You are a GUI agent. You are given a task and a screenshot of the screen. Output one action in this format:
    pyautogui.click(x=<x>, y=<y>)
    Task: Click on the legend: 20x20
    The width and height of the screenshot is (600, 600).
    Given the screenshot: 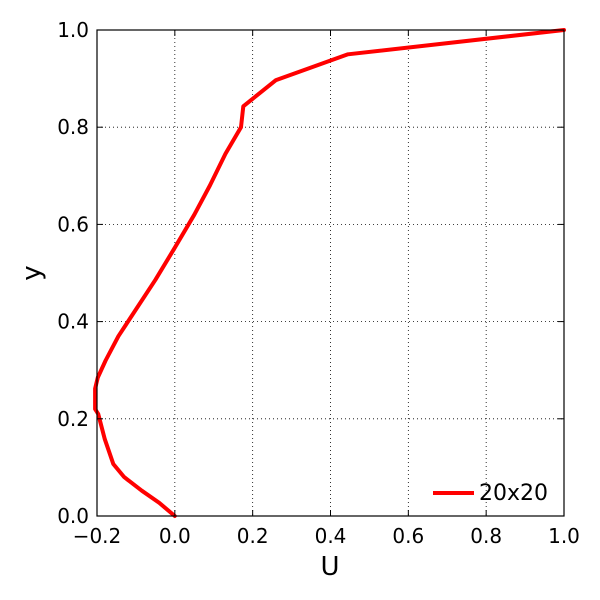 What is the action you would take?
    pyautogui.click(x=490, y=493)
    